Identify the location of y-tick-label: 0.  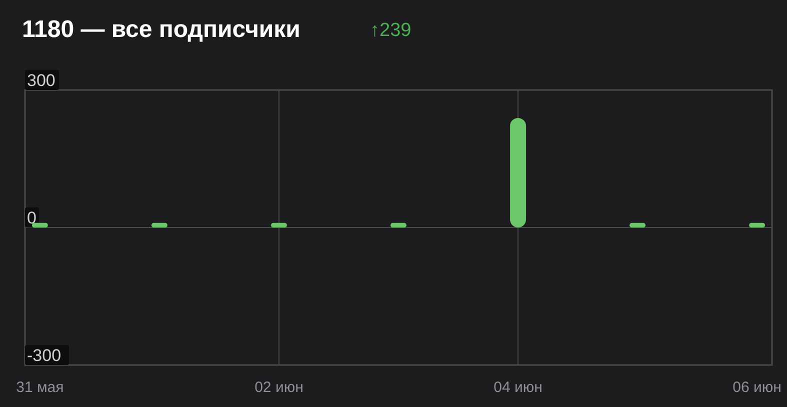
(31, 218).